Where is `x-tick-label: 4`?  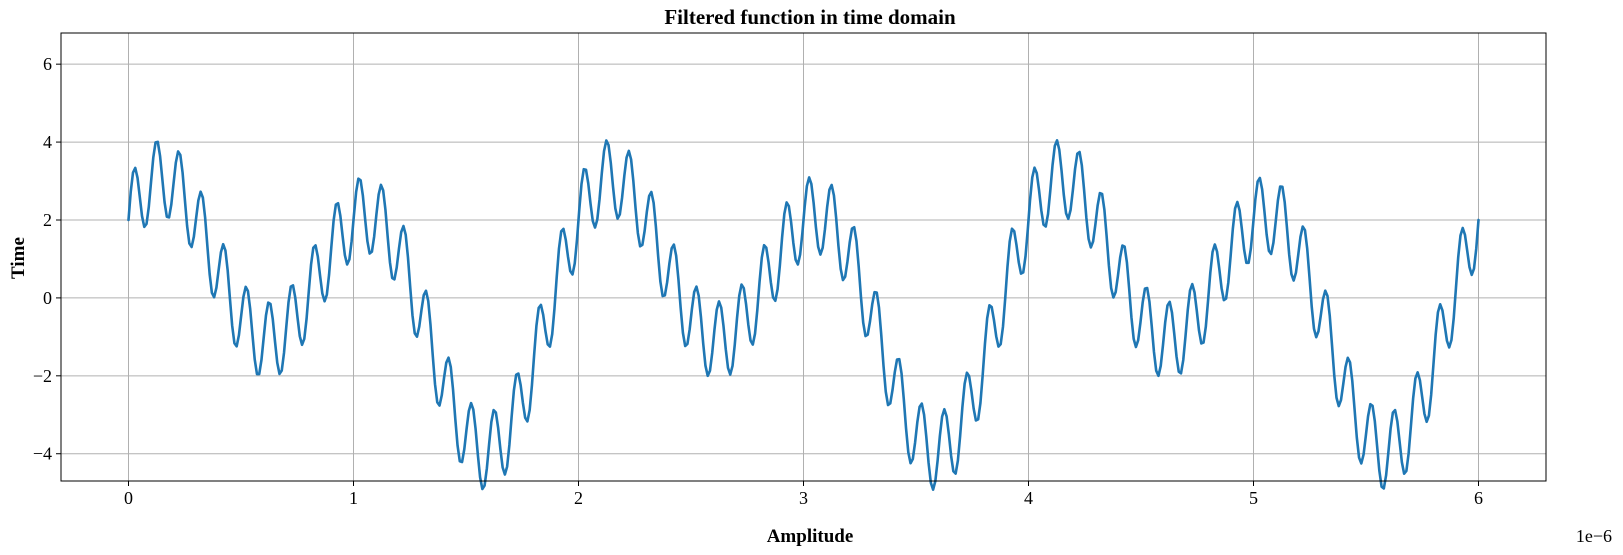 x-tick-label: 4 is located at coordinates (1028, 498).